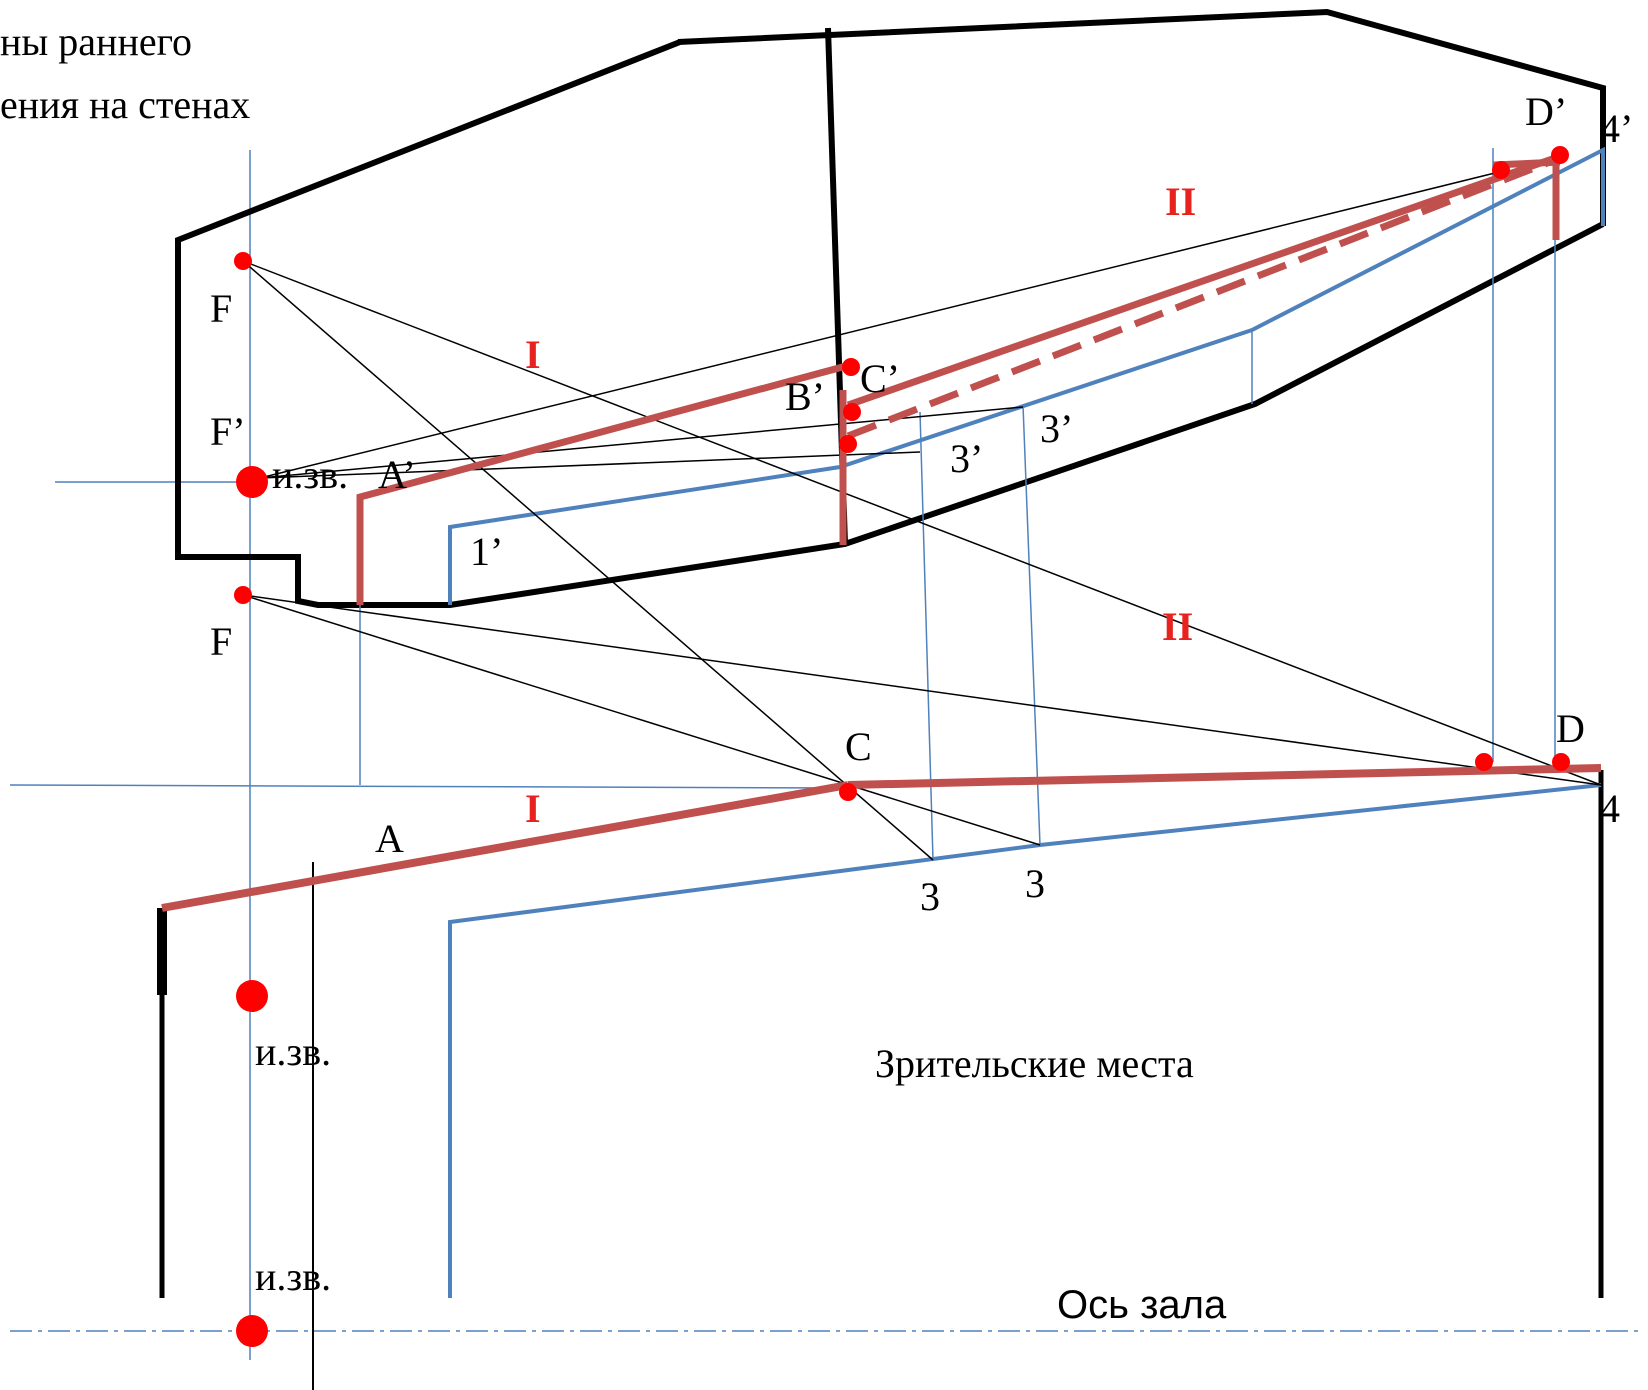 The width and height of the screenshot is (1648, 1390). What do you see at coordinates (389, 838) in the screenshot?
I see `label-A: A` at bounding box center [389, 838].